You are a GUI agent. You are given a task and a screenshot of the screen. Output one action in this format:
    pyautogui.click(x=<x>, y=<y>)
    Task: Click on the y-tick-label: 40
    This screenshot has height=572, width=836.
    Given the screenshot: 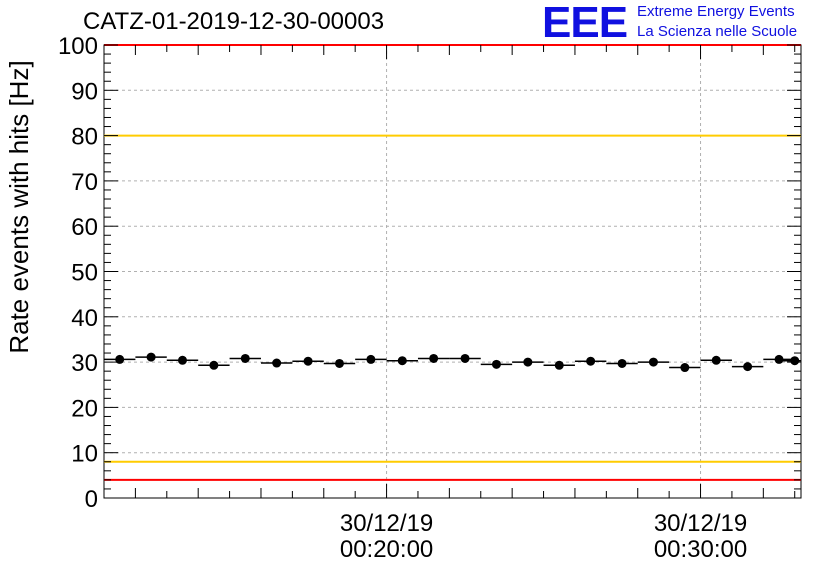 What is the action you would take?
    pyautogui.click(x=84, y=318)
    